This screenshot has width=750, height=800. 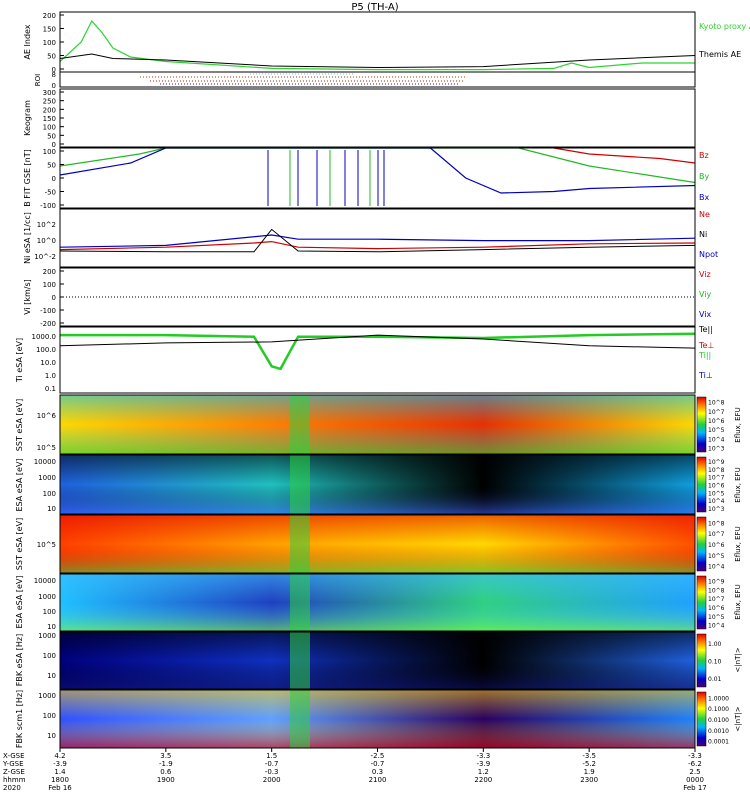 What do you see at coordinates (378, 780) in the screenshot?
I see `xaxis-tick-hhmm: 2100` at bounding box center [378, 780].